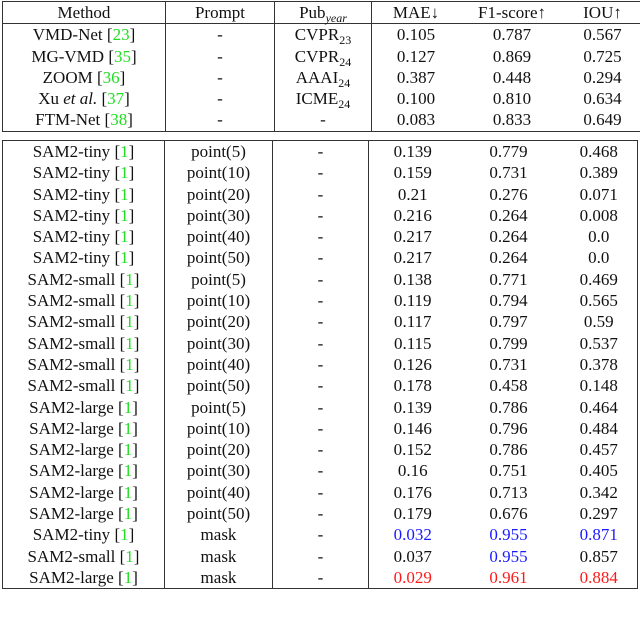 This screenshot has width=640, height=618. I want to click on f1-cell: 0.448, so click(512, 77).